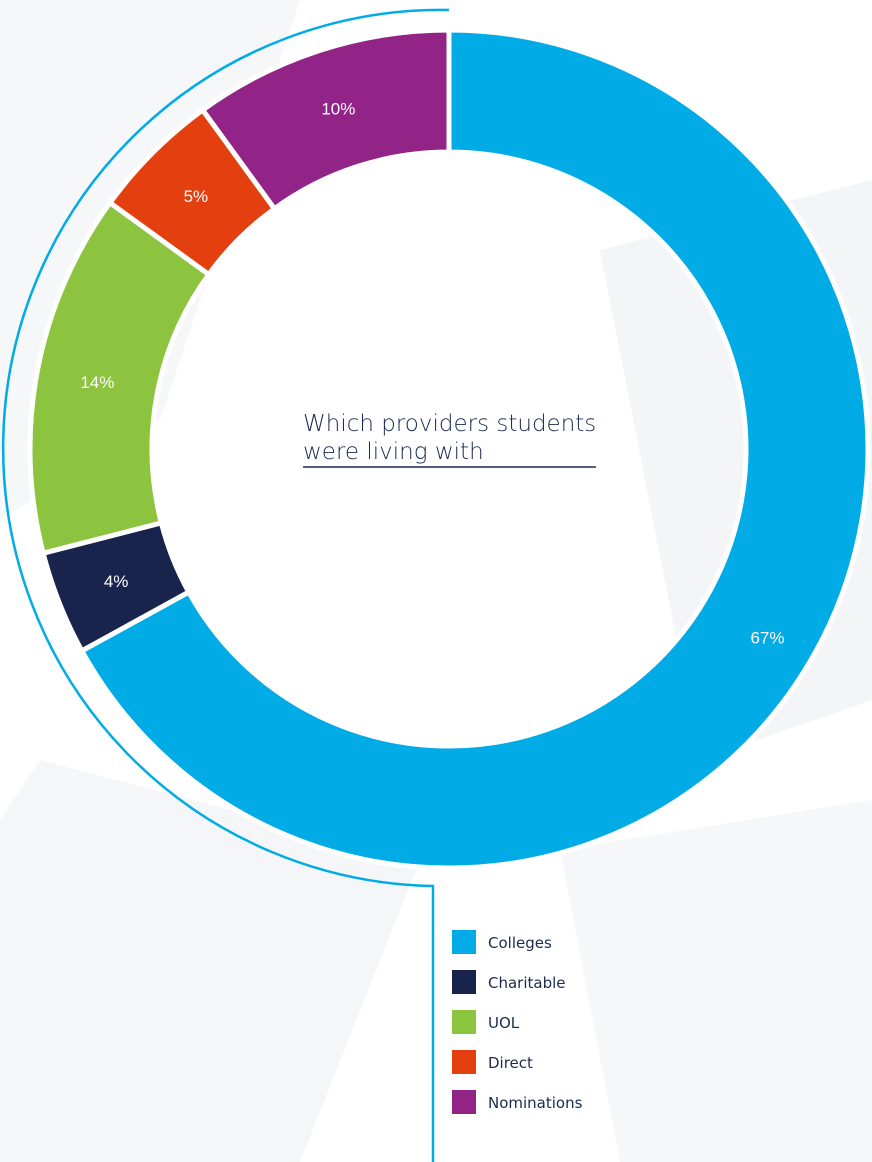  What do you see at coordinates (520, 943) in the screenshot?
I see `legend-label-colleges: Colleges` at bounding box center [520, 943].